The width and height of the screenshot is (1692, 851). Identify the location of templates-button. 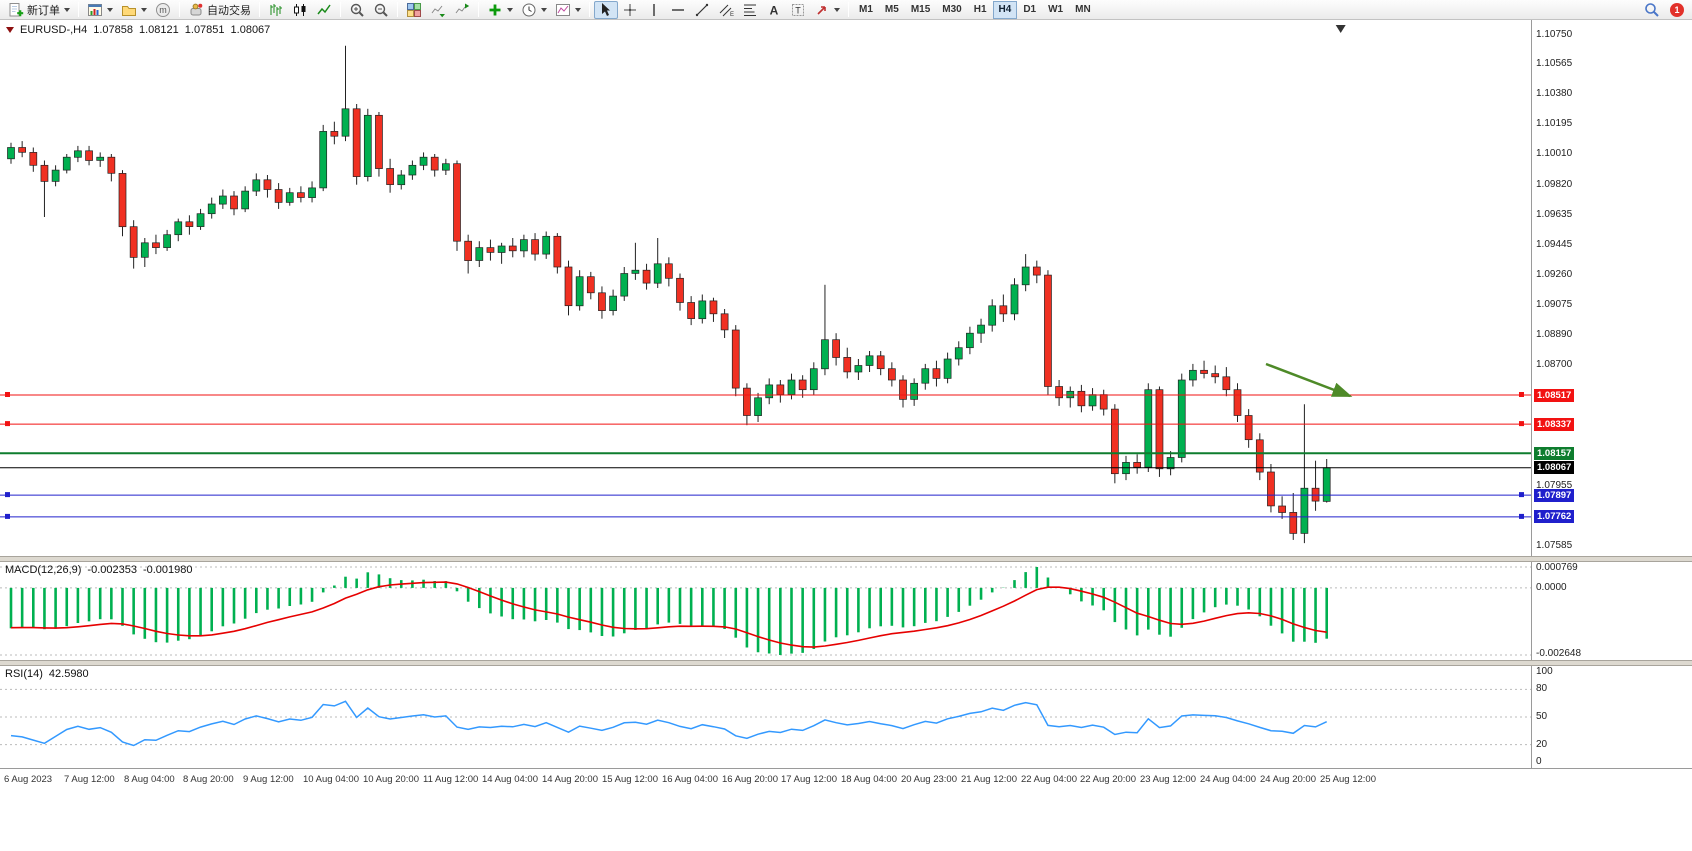
(568, 10).